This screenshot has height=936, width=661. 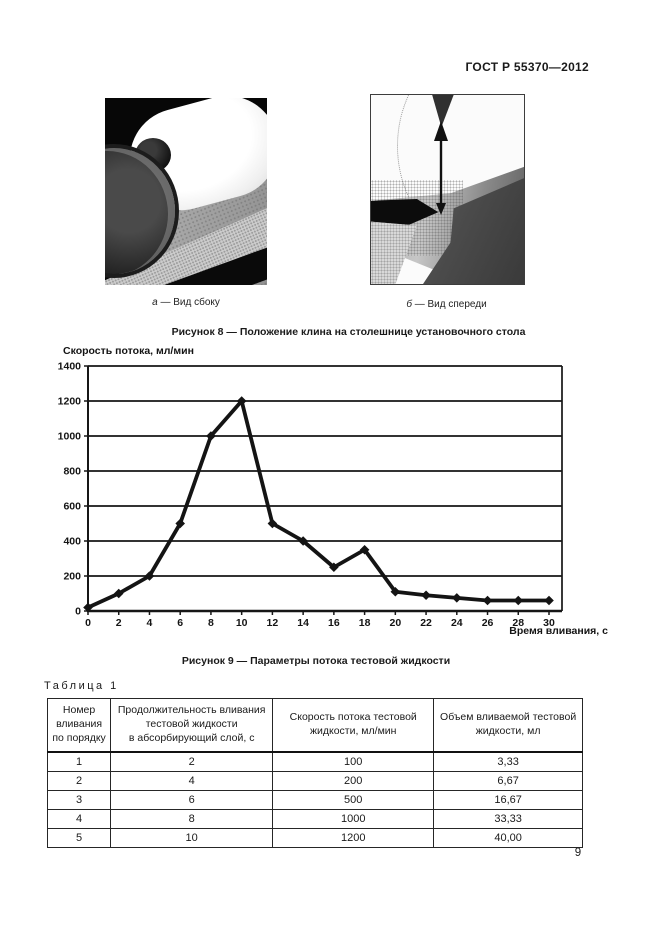 What do you see at coordinates (81, 686) in the screenshot?
I see `table-label: Таблица 1` at bounding box center [81, 686].